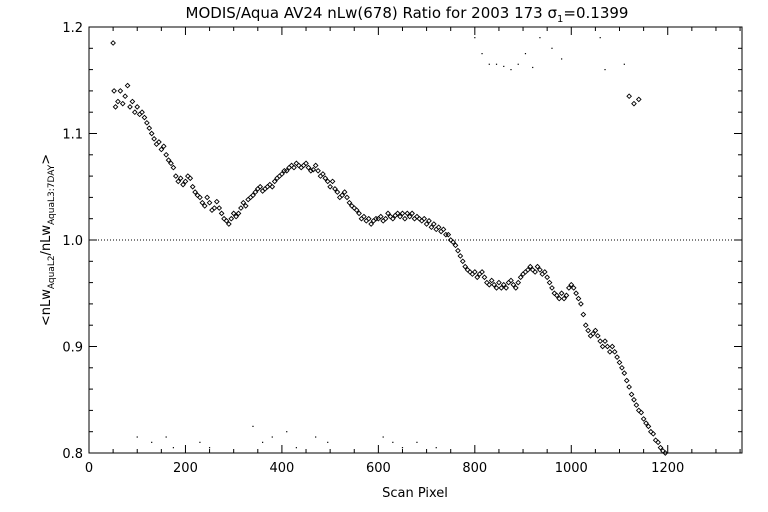 Image resolution: width=768 pixels, height=512 pixels. What do you see at coordinates (72, 241) in the screenshot?
I see `y-tick-label: 1.0` at bounding box center [72, 241].